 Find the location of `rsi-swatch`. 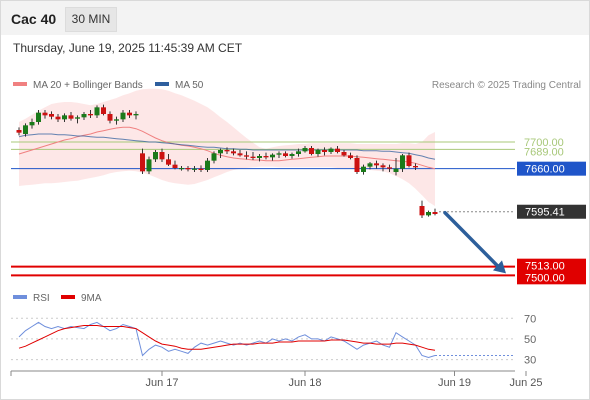

rsi-swatch is located at coordinates (20, 297).